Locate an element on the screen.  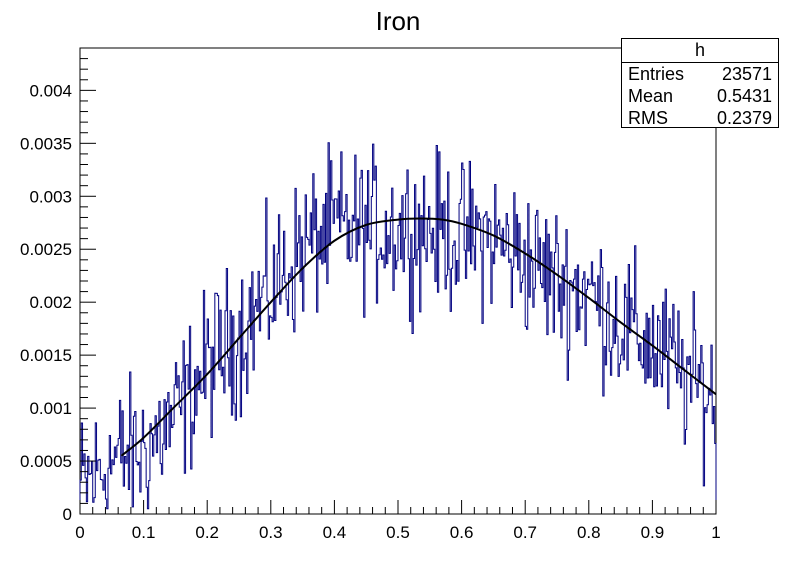
x-tick-label: 0.8 is located at coordinates (589, 532).